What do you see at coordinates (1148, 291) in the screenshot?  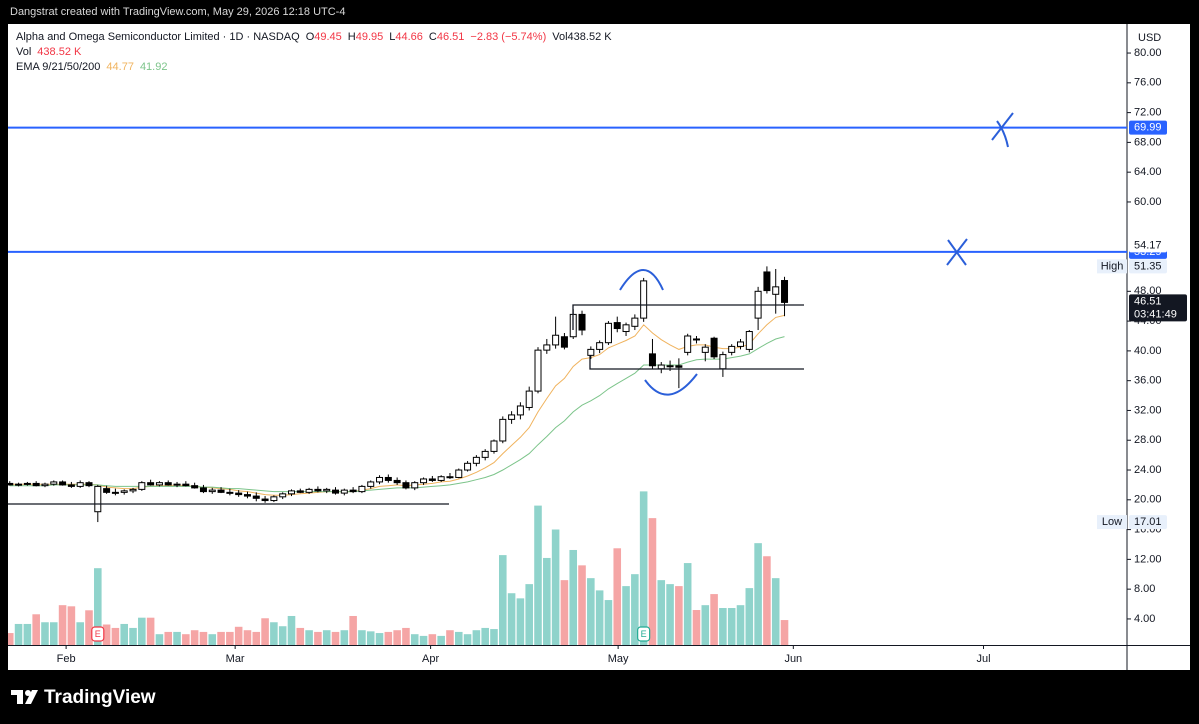 I see `y-tick-label: 48.00` at bounding box center [1148, 291].